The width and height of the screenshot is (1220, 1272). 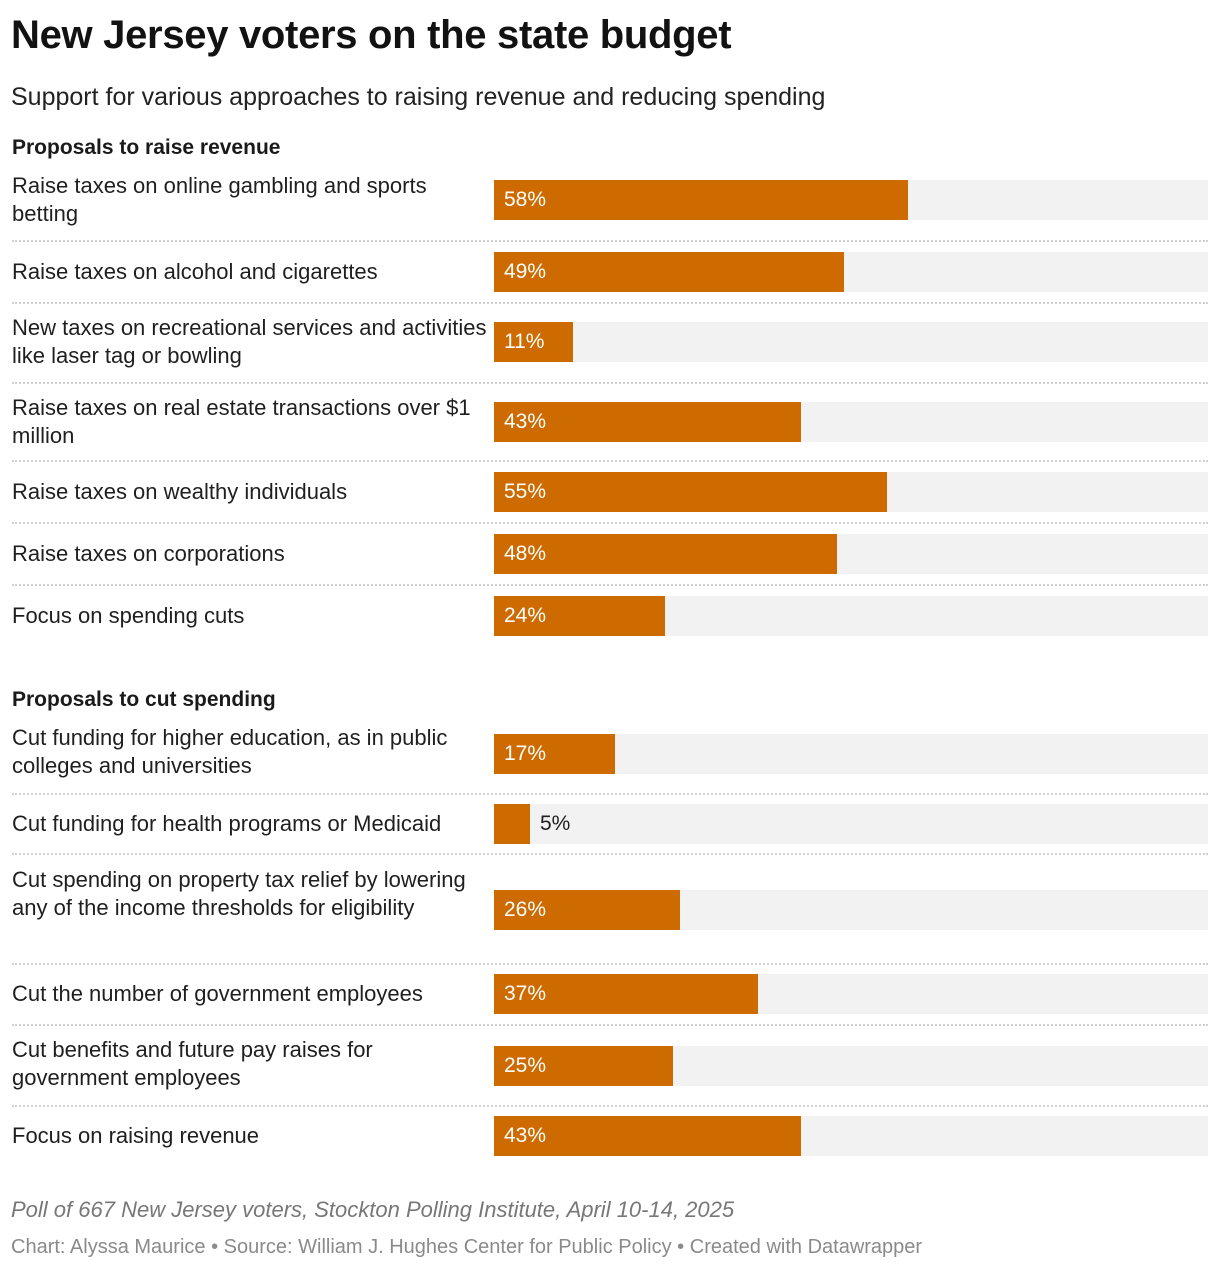 What do you see at coordinates (525, 909) in the screenshot?
I see `bar-value-label: 26%` at bounding box center [525, 909].